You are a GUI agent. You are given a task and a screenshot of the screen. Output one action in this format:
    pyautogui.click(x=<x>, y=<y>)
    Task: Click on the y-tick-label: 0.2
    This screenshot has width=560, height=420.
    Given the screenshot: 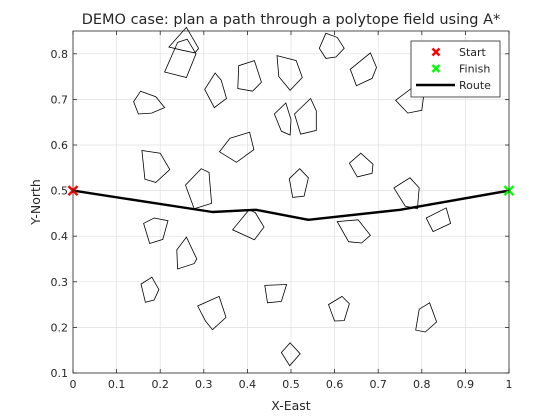 What is the action you would take?
    pyautogui.click(x=60, y=327)
    